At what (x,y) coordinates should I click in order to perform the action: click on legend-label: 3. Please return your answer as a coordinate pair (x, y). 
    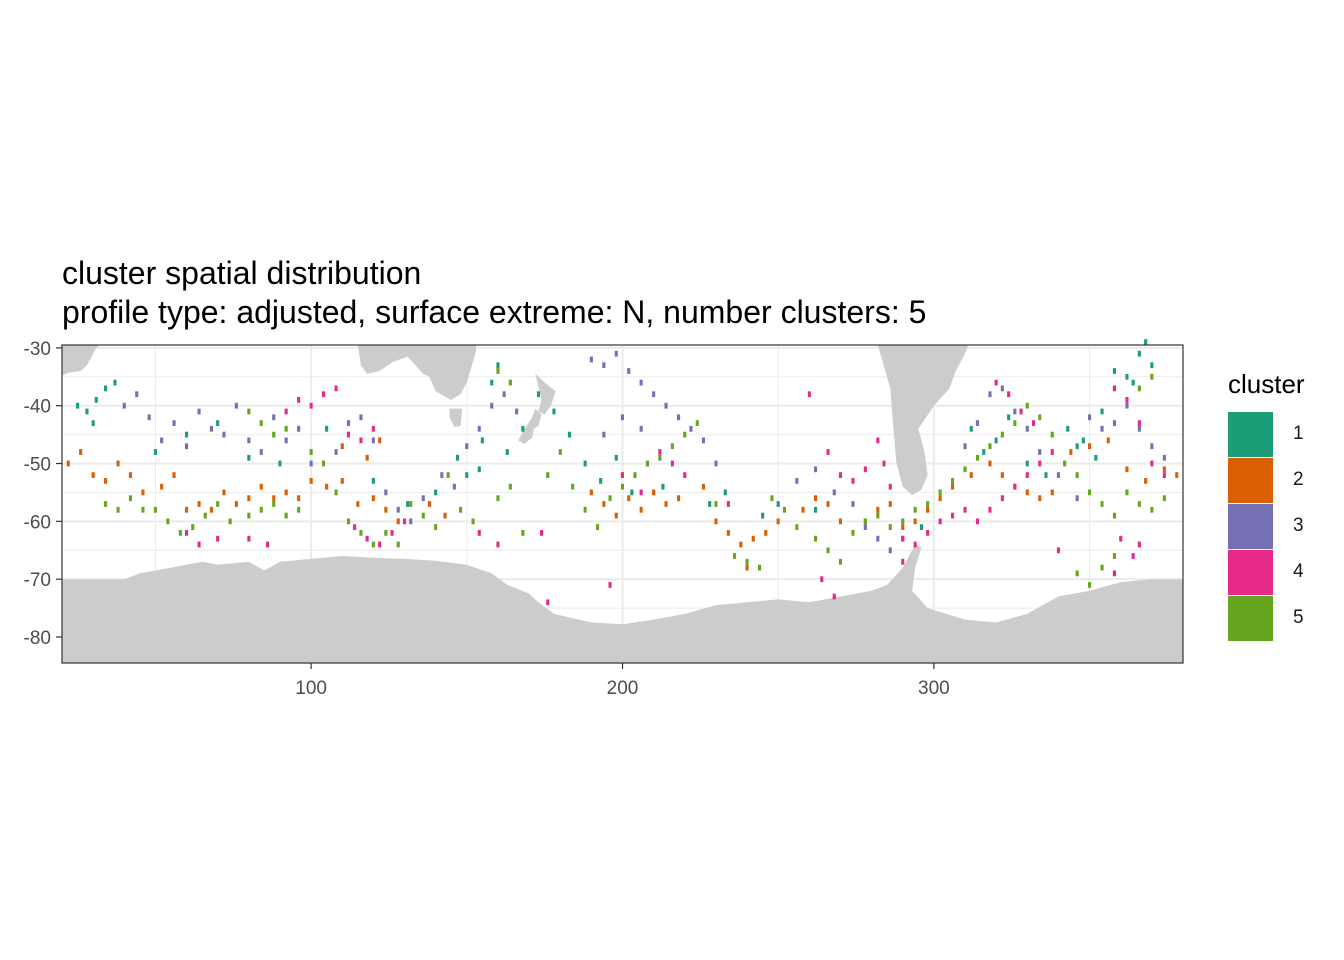
    Looking at the image, I should click on (1298, 525).